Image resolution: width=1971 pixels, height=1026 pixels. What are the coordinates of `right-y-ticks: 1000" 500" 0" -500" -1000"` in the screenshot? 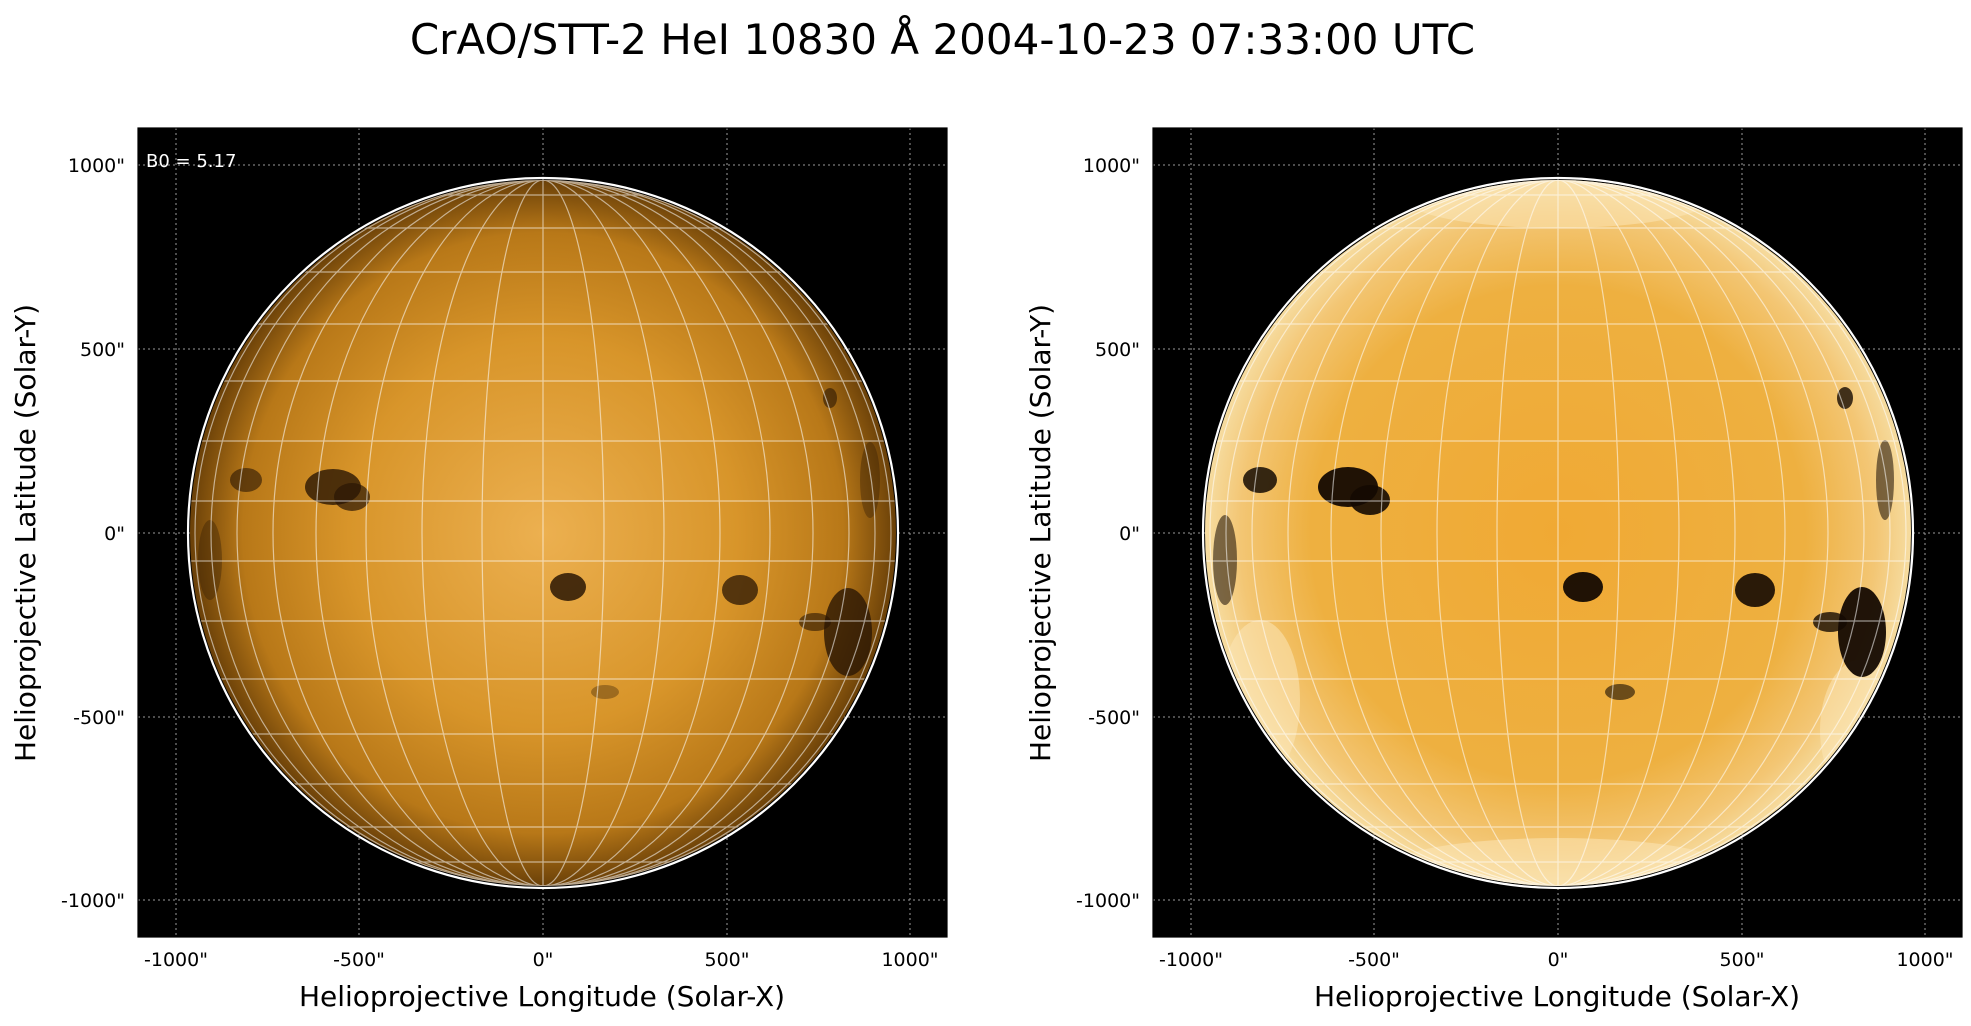 It's located at (1108, 533).